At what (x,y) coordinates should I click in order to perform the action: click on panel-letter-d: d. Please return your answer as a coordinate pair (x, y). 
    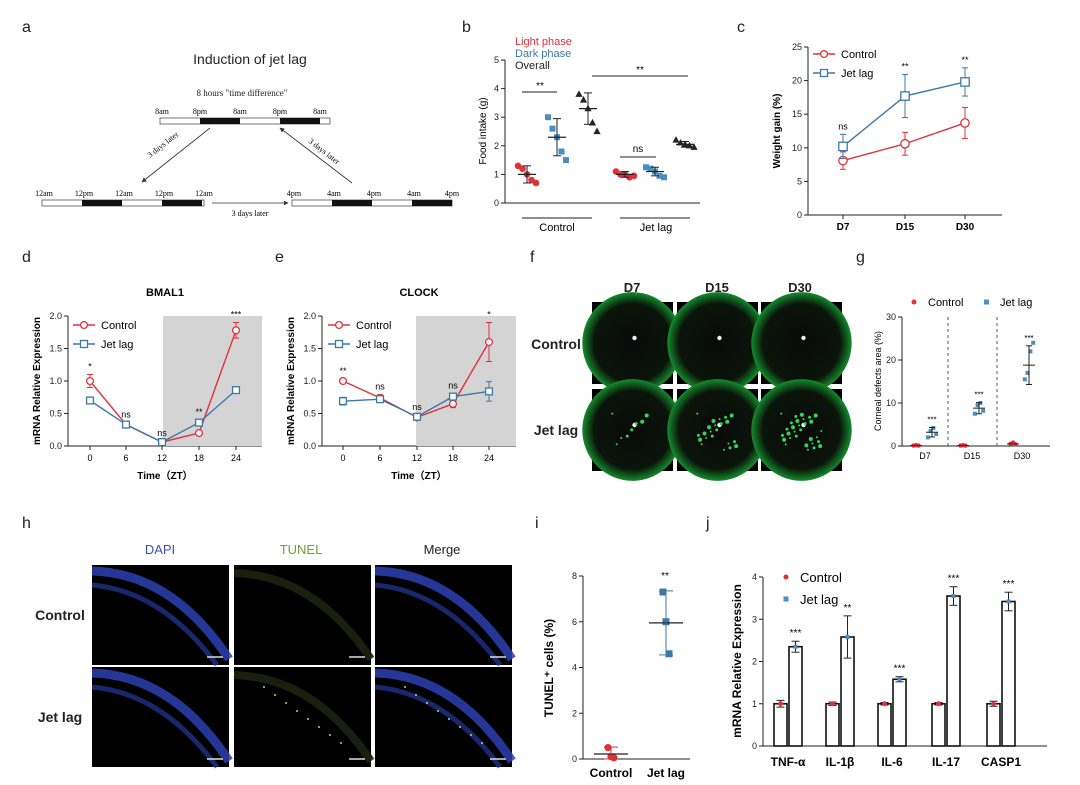
    Looking at the image, I should click on (26, 257).